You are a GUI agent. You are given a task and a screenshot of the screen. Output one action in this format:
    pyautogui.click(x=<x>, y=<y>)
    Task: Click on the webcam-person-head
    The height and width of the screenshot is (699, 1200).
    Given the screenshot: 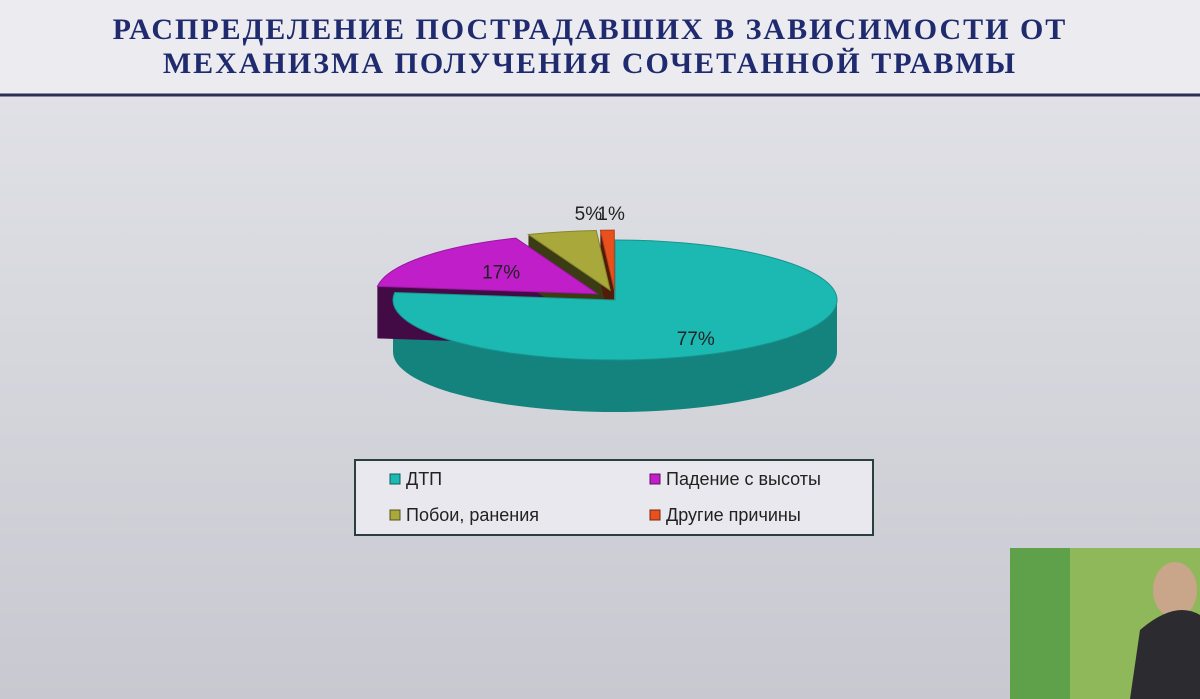 What is the action you would take?
    pyautogui.click(x=1175, y=590)
    